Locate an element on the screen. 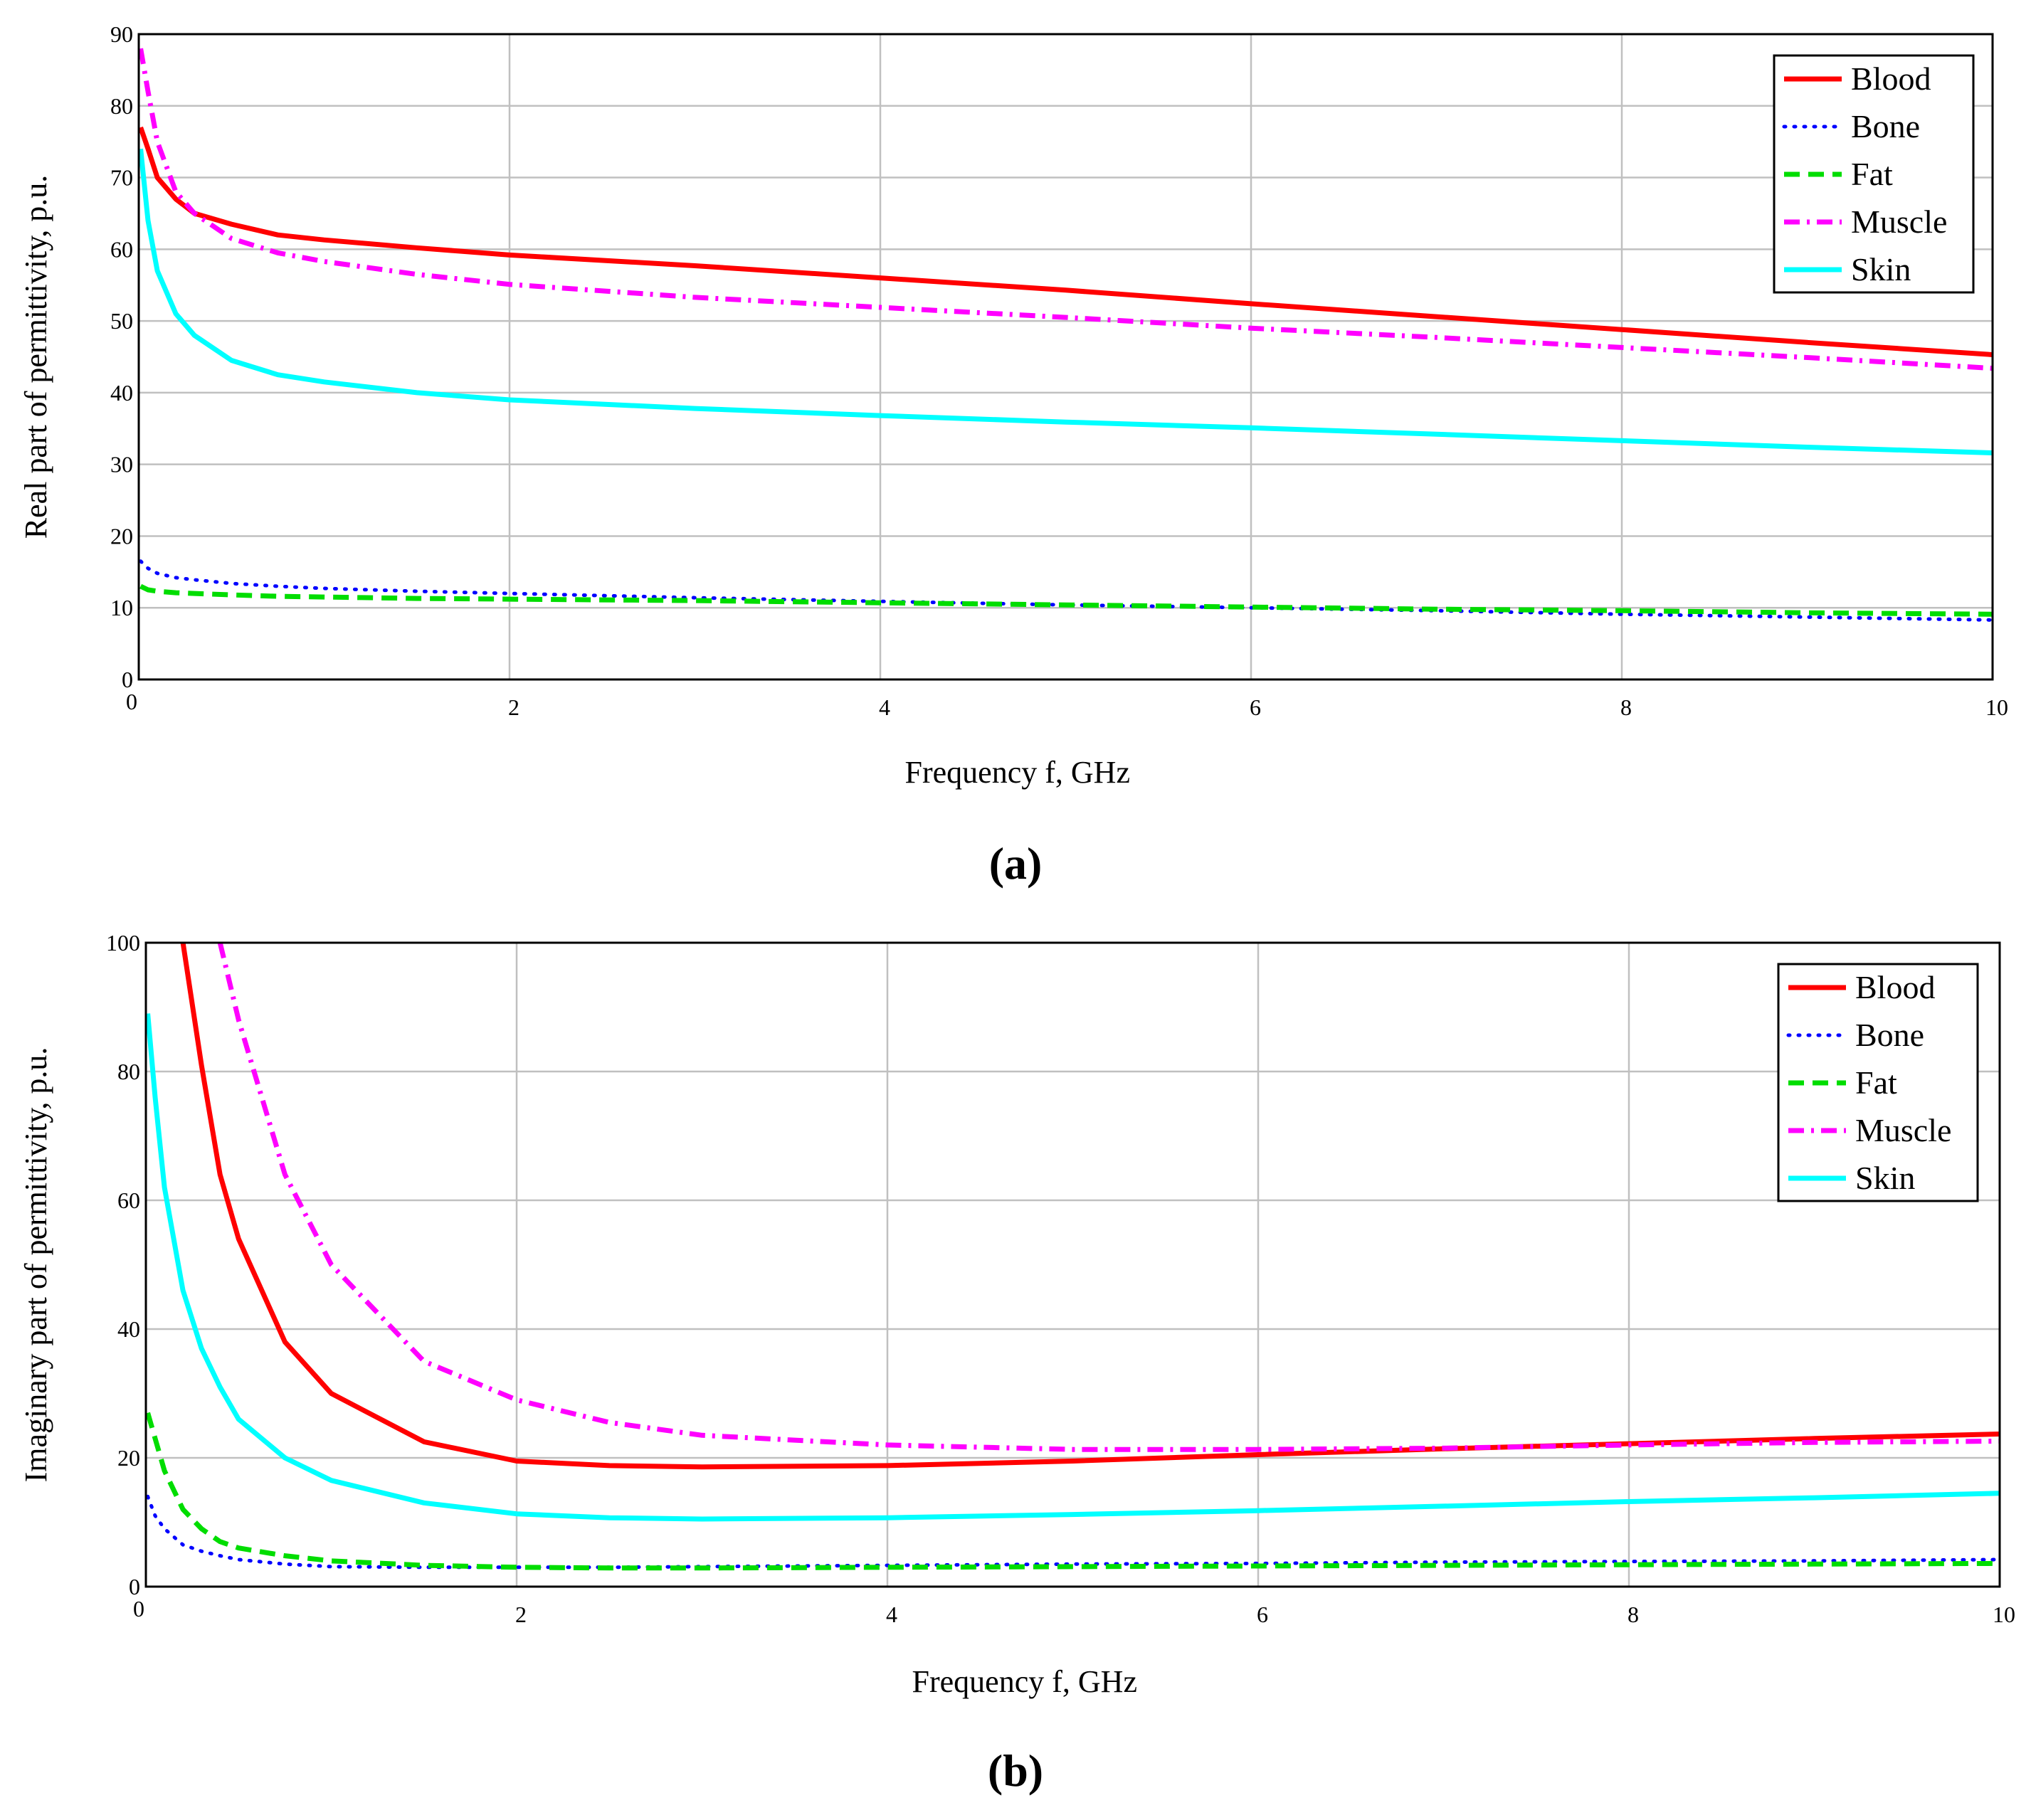 The width and height of the screenshot is (2031, 1820). y-axis-label: Imaginary part of permittivity, p.u. is located at coordinates (36, 1265).